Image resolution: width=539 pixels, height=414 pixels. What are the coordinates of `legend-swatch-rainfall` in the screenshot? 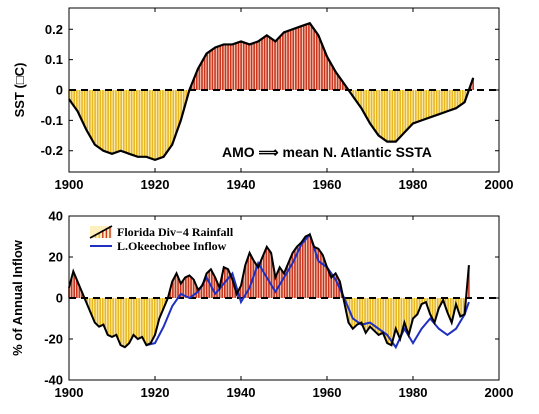 It's located at (101, 232).